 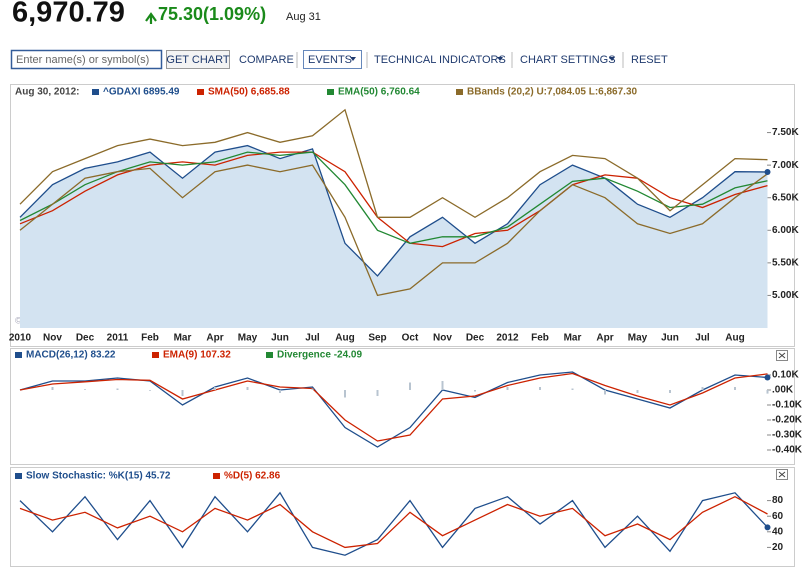 What do you see at coordinates (785, 165) in the screenshot?
I see `y-tick-label: 7.00K` at bounding box center [785, 165].